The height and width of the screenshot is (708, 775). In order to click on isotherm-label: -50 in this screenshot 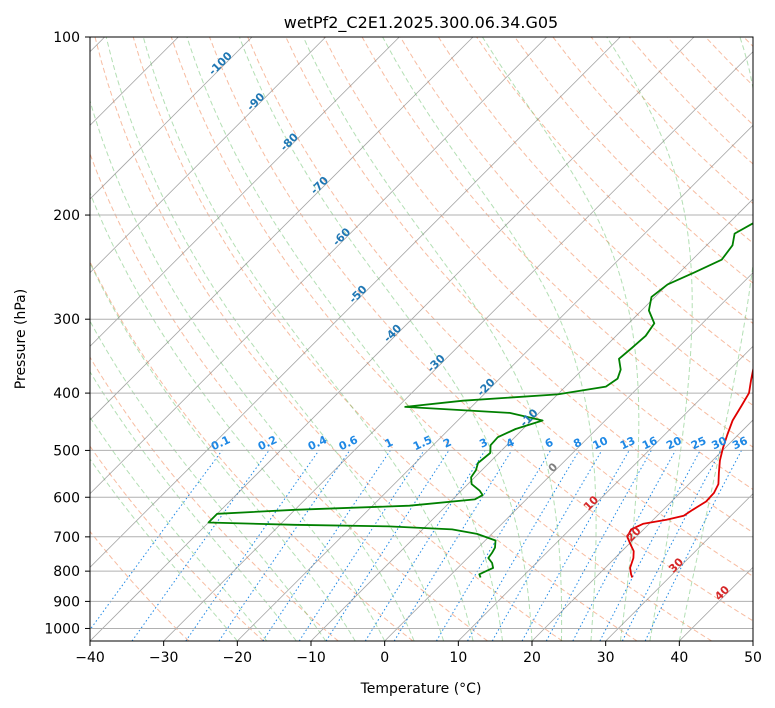, I will do `click(357, 294)`.